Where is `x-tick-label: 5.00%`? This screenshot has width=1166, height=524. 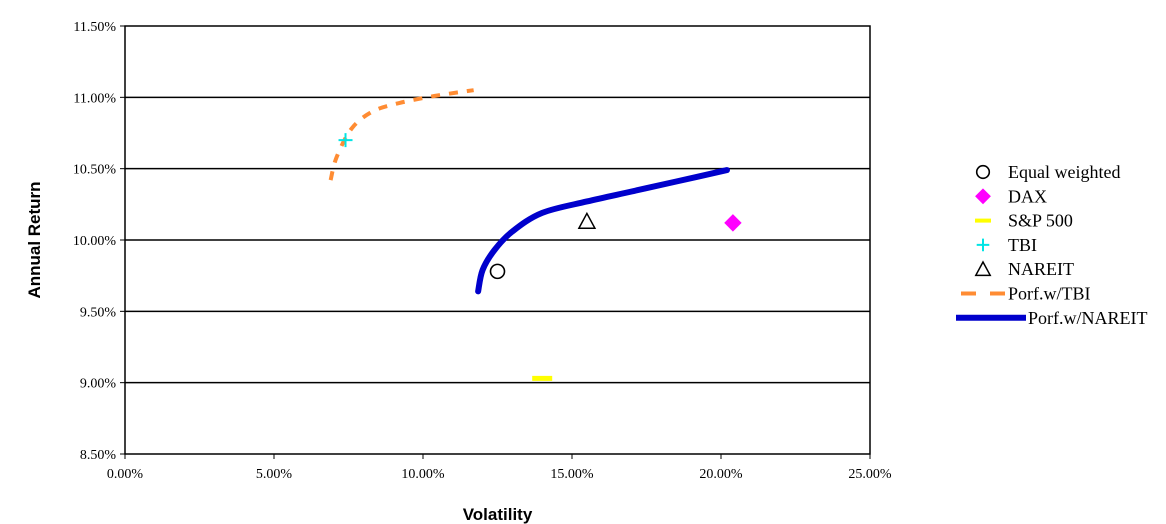
x-tick-label: 5.00% is located at coordinates (274, 474).